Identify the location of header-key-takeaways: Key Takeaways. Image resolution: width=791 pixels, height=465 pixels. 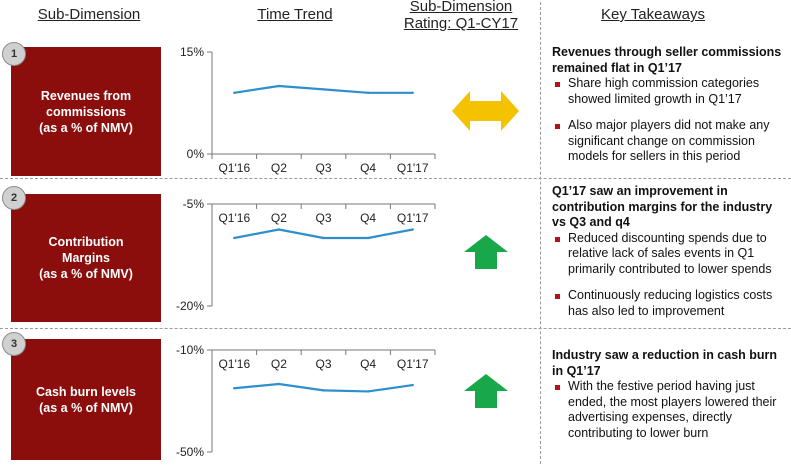
(653, 14).